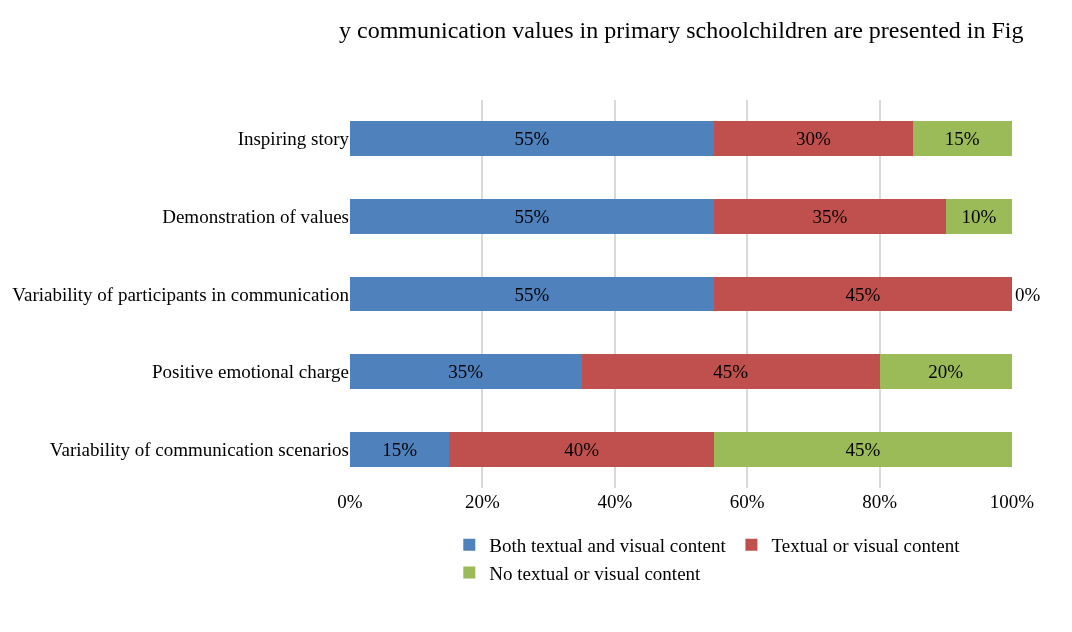 The height and width of the screenshot is (632, 1072). Describe the element at coordinates (181, 294) in the screenshot. I see `y-tick-label: Variability of participants in communication` at that location.